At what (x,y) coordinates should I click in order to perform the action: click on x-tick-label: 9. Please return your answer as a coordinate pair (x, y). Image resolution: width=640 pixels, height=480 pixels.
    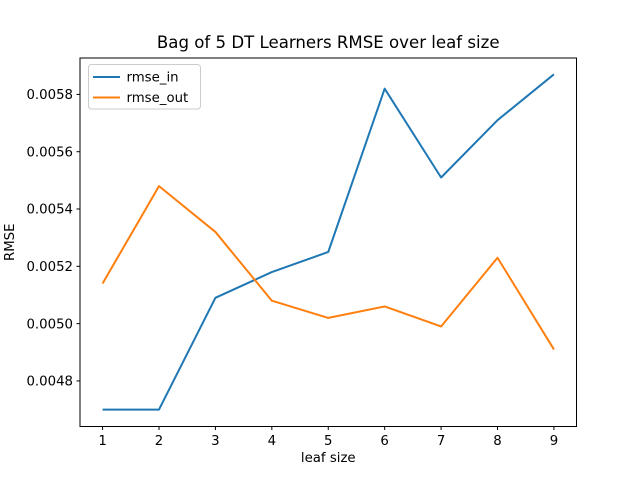
    Looking at the image, I should click on (554, 441).